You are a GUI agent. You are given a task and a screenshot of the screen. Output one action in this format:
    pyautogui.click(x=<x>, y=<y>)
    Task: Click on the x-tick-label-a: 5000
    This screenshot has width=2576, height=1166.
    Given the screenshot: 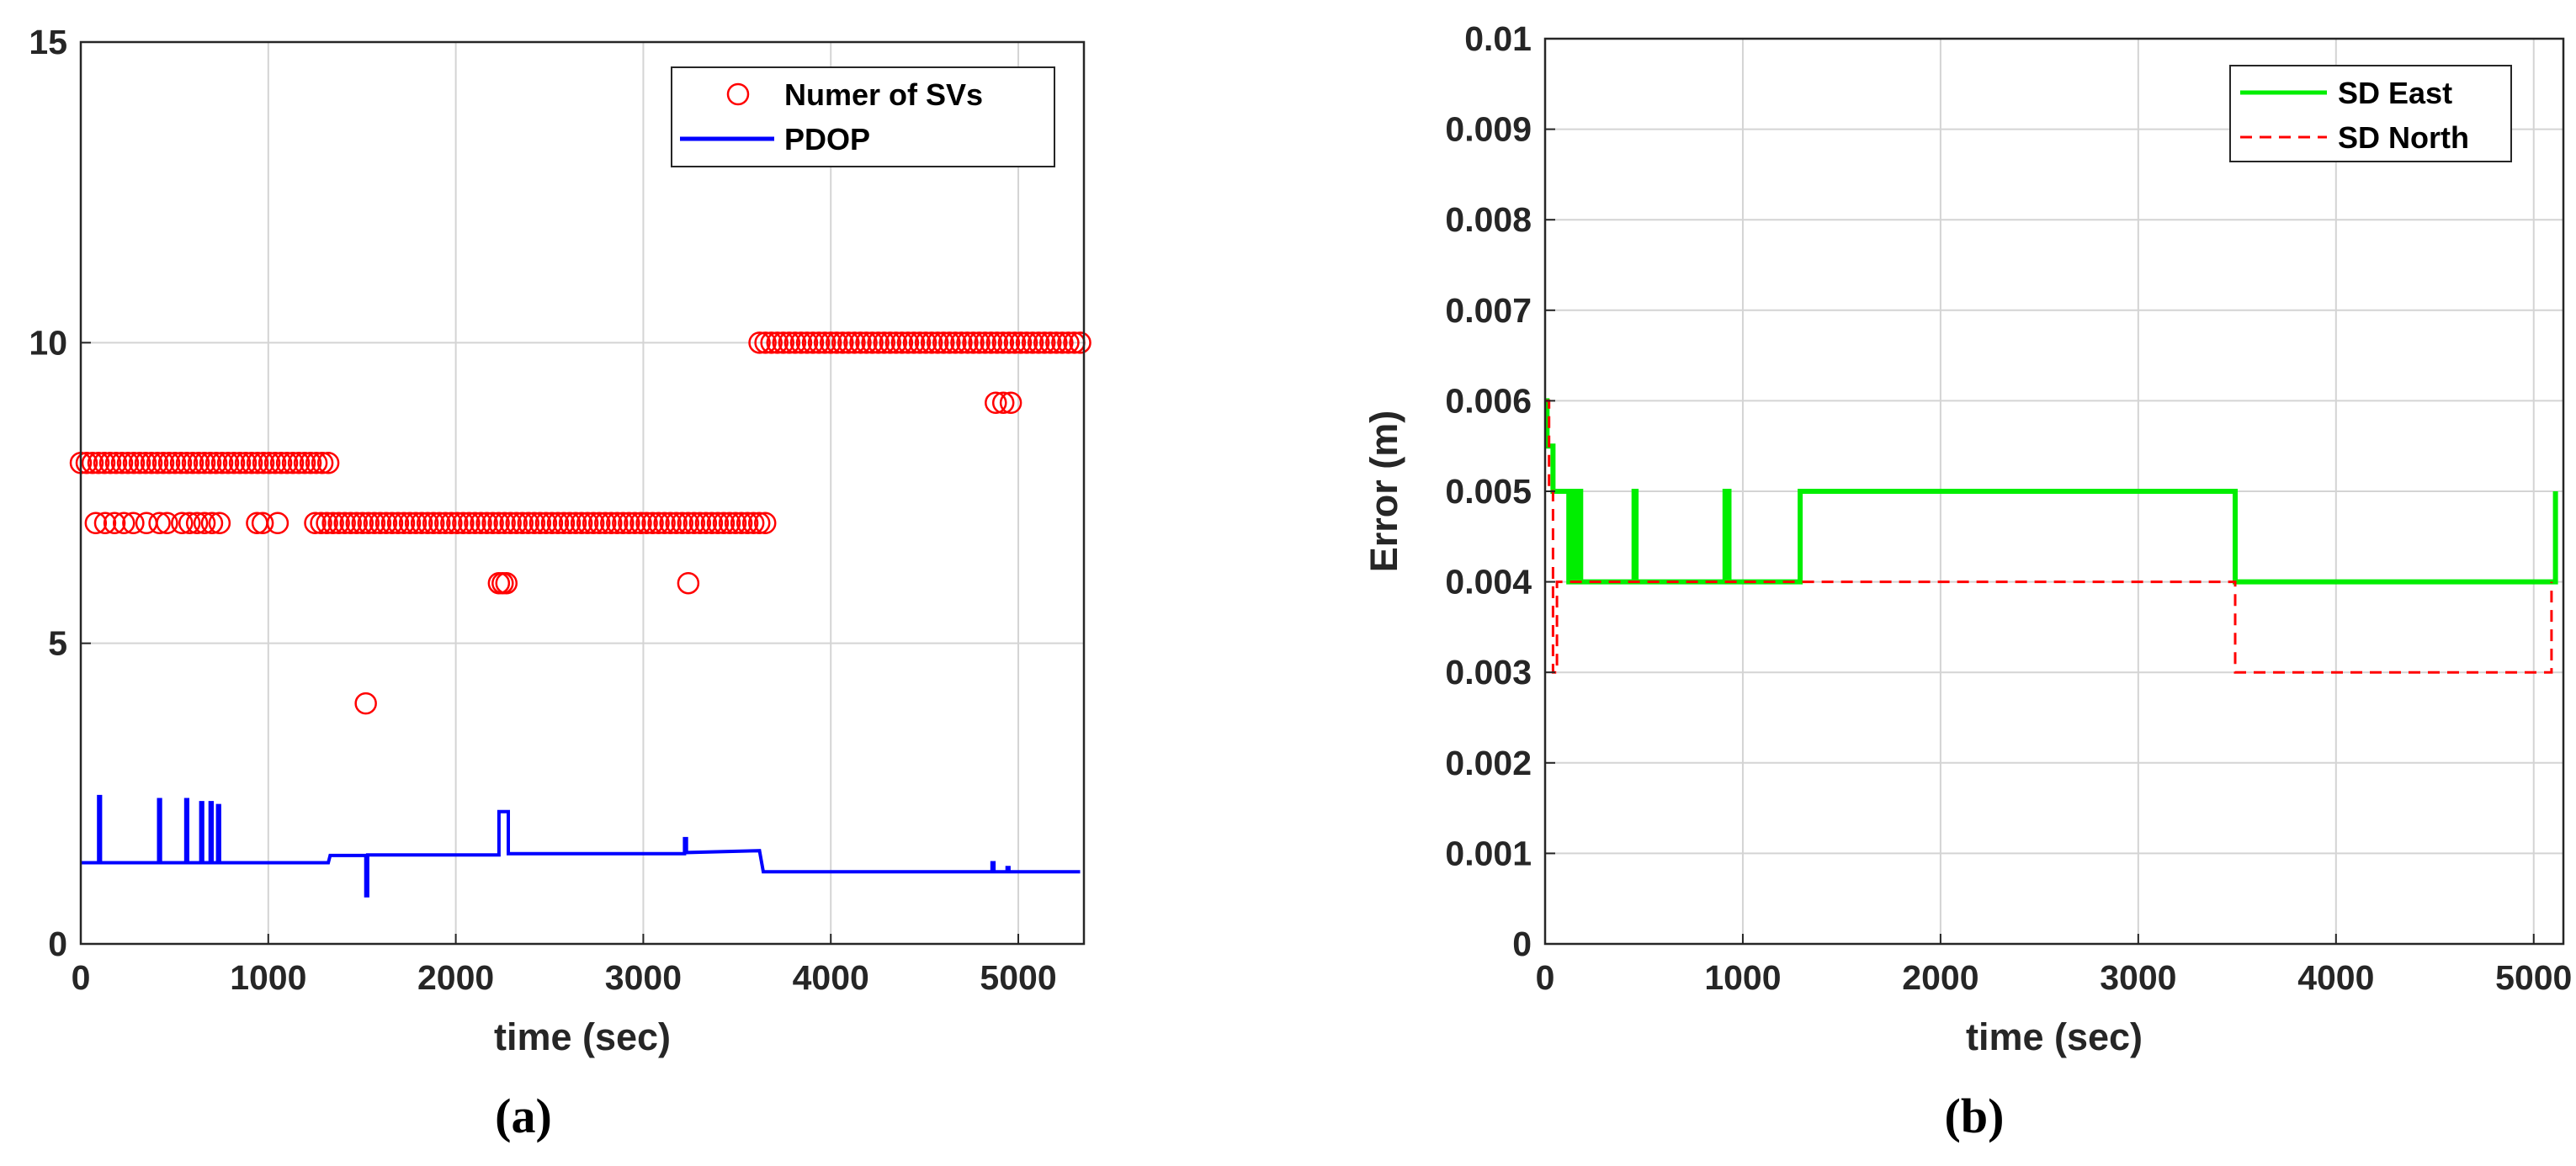 What is the action you would take?
    pyautogui.click(x=1018, y=977)
    